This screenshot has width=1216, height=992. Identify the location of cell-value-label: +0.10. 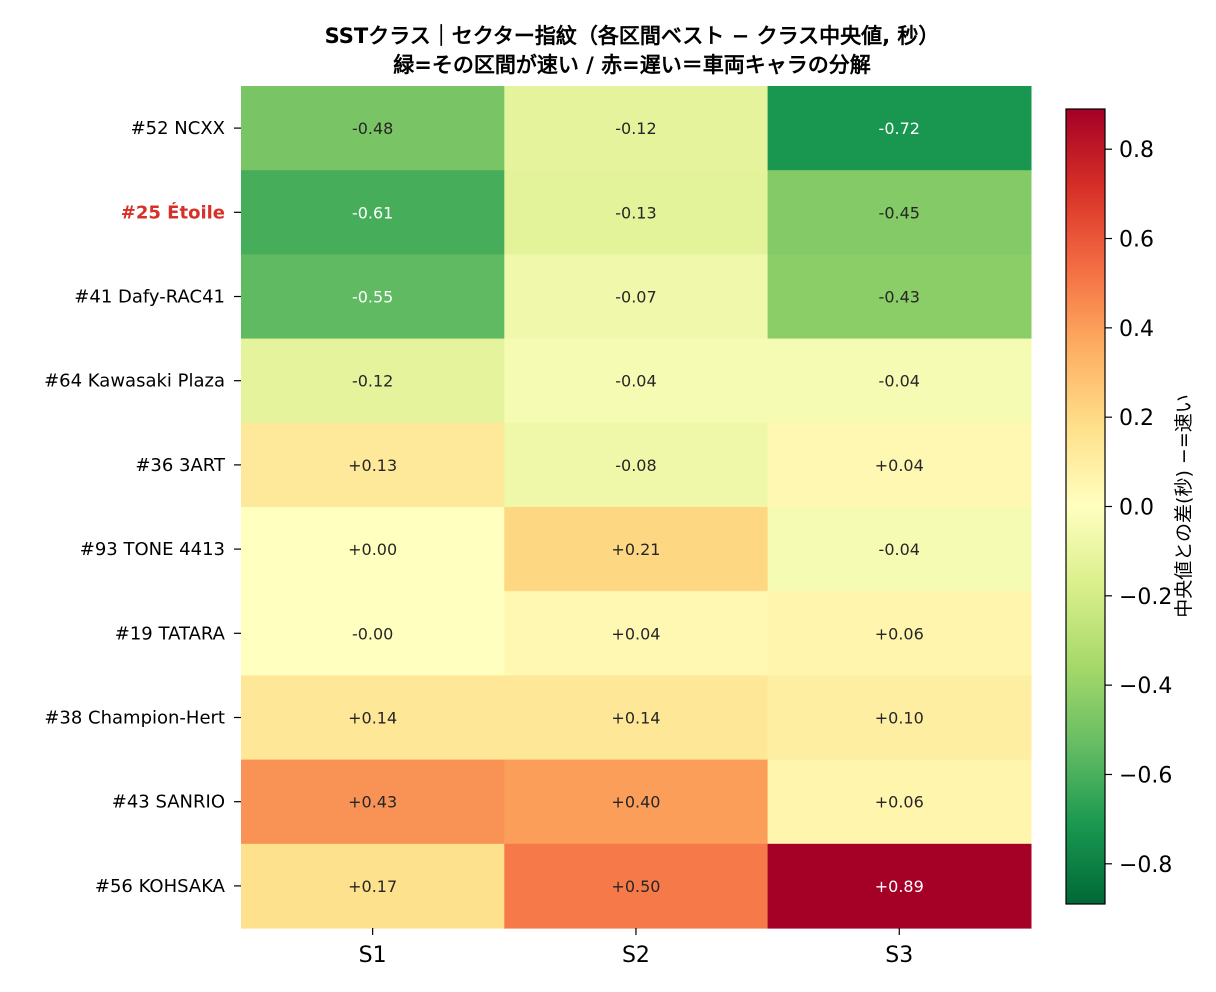
(899, 718).